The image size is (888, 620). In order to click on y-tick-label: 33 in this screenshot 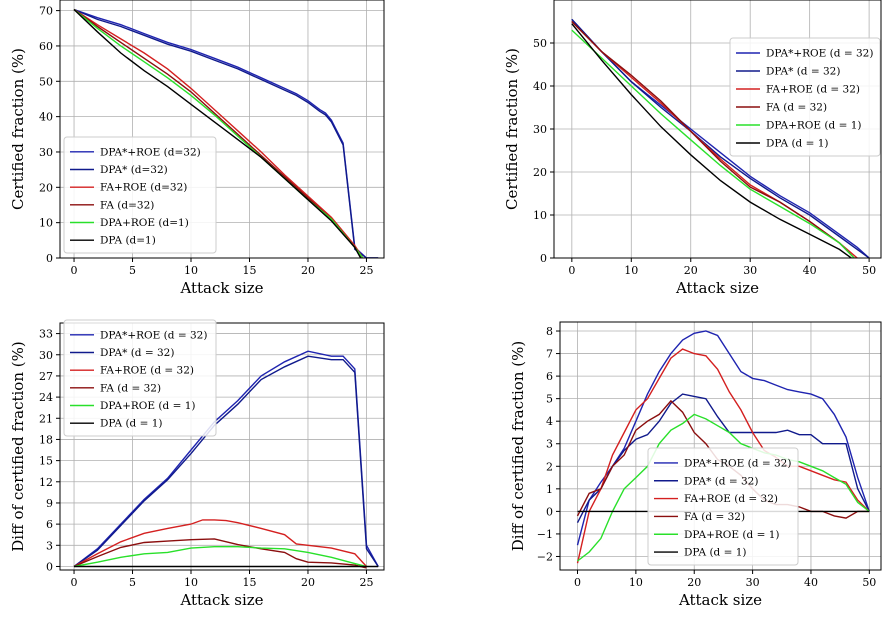, I will do `click(46, 334)`.